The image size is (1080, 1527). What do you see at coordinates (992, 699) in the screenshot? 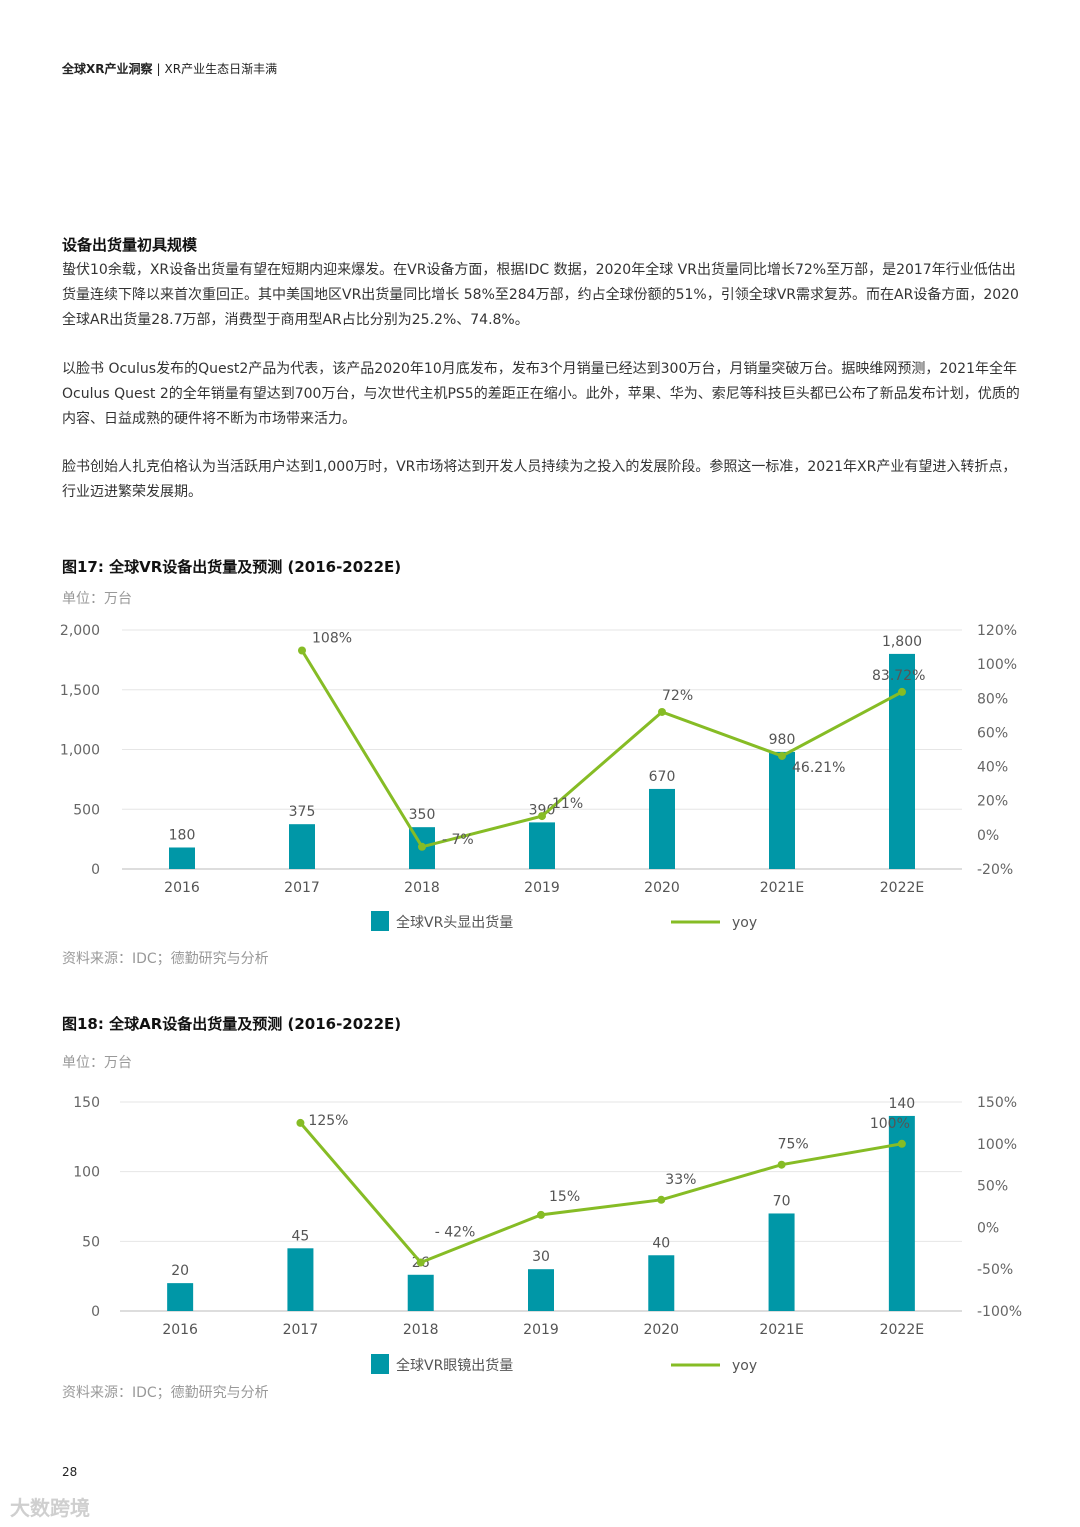
I see `y2-axis-tick-label: 80%` at bounding box center [992, 699].